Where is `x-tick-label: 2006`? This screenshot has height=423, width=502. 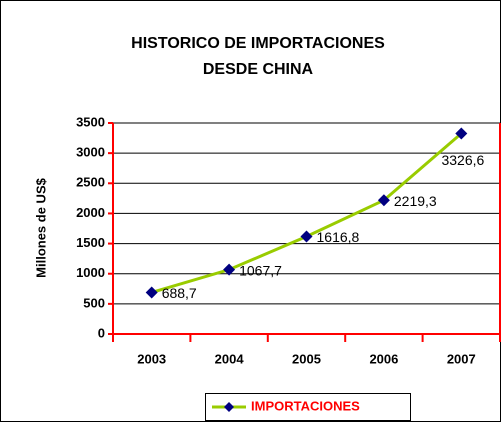 x-tick-label: 2006 is located at coordinates (383, 358).